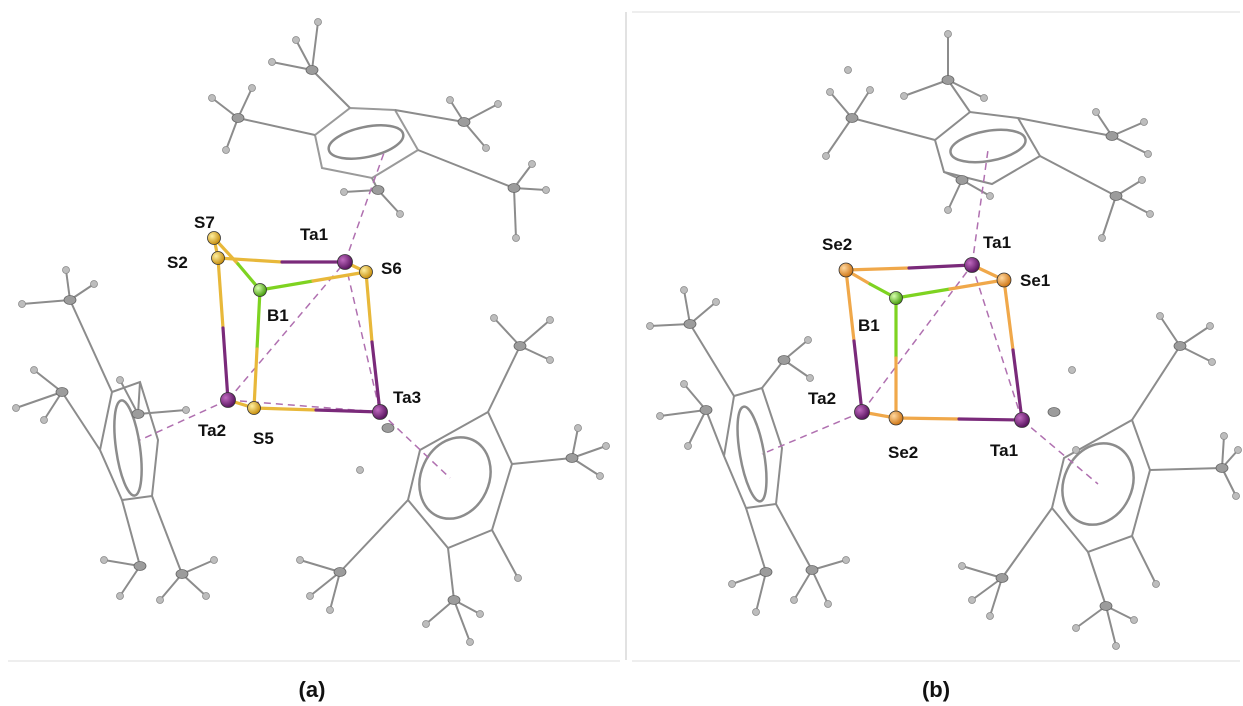 The width and height of the screenshot is (1243, 706). I want to click on panel-b-caption: (b), so click(936, 689).